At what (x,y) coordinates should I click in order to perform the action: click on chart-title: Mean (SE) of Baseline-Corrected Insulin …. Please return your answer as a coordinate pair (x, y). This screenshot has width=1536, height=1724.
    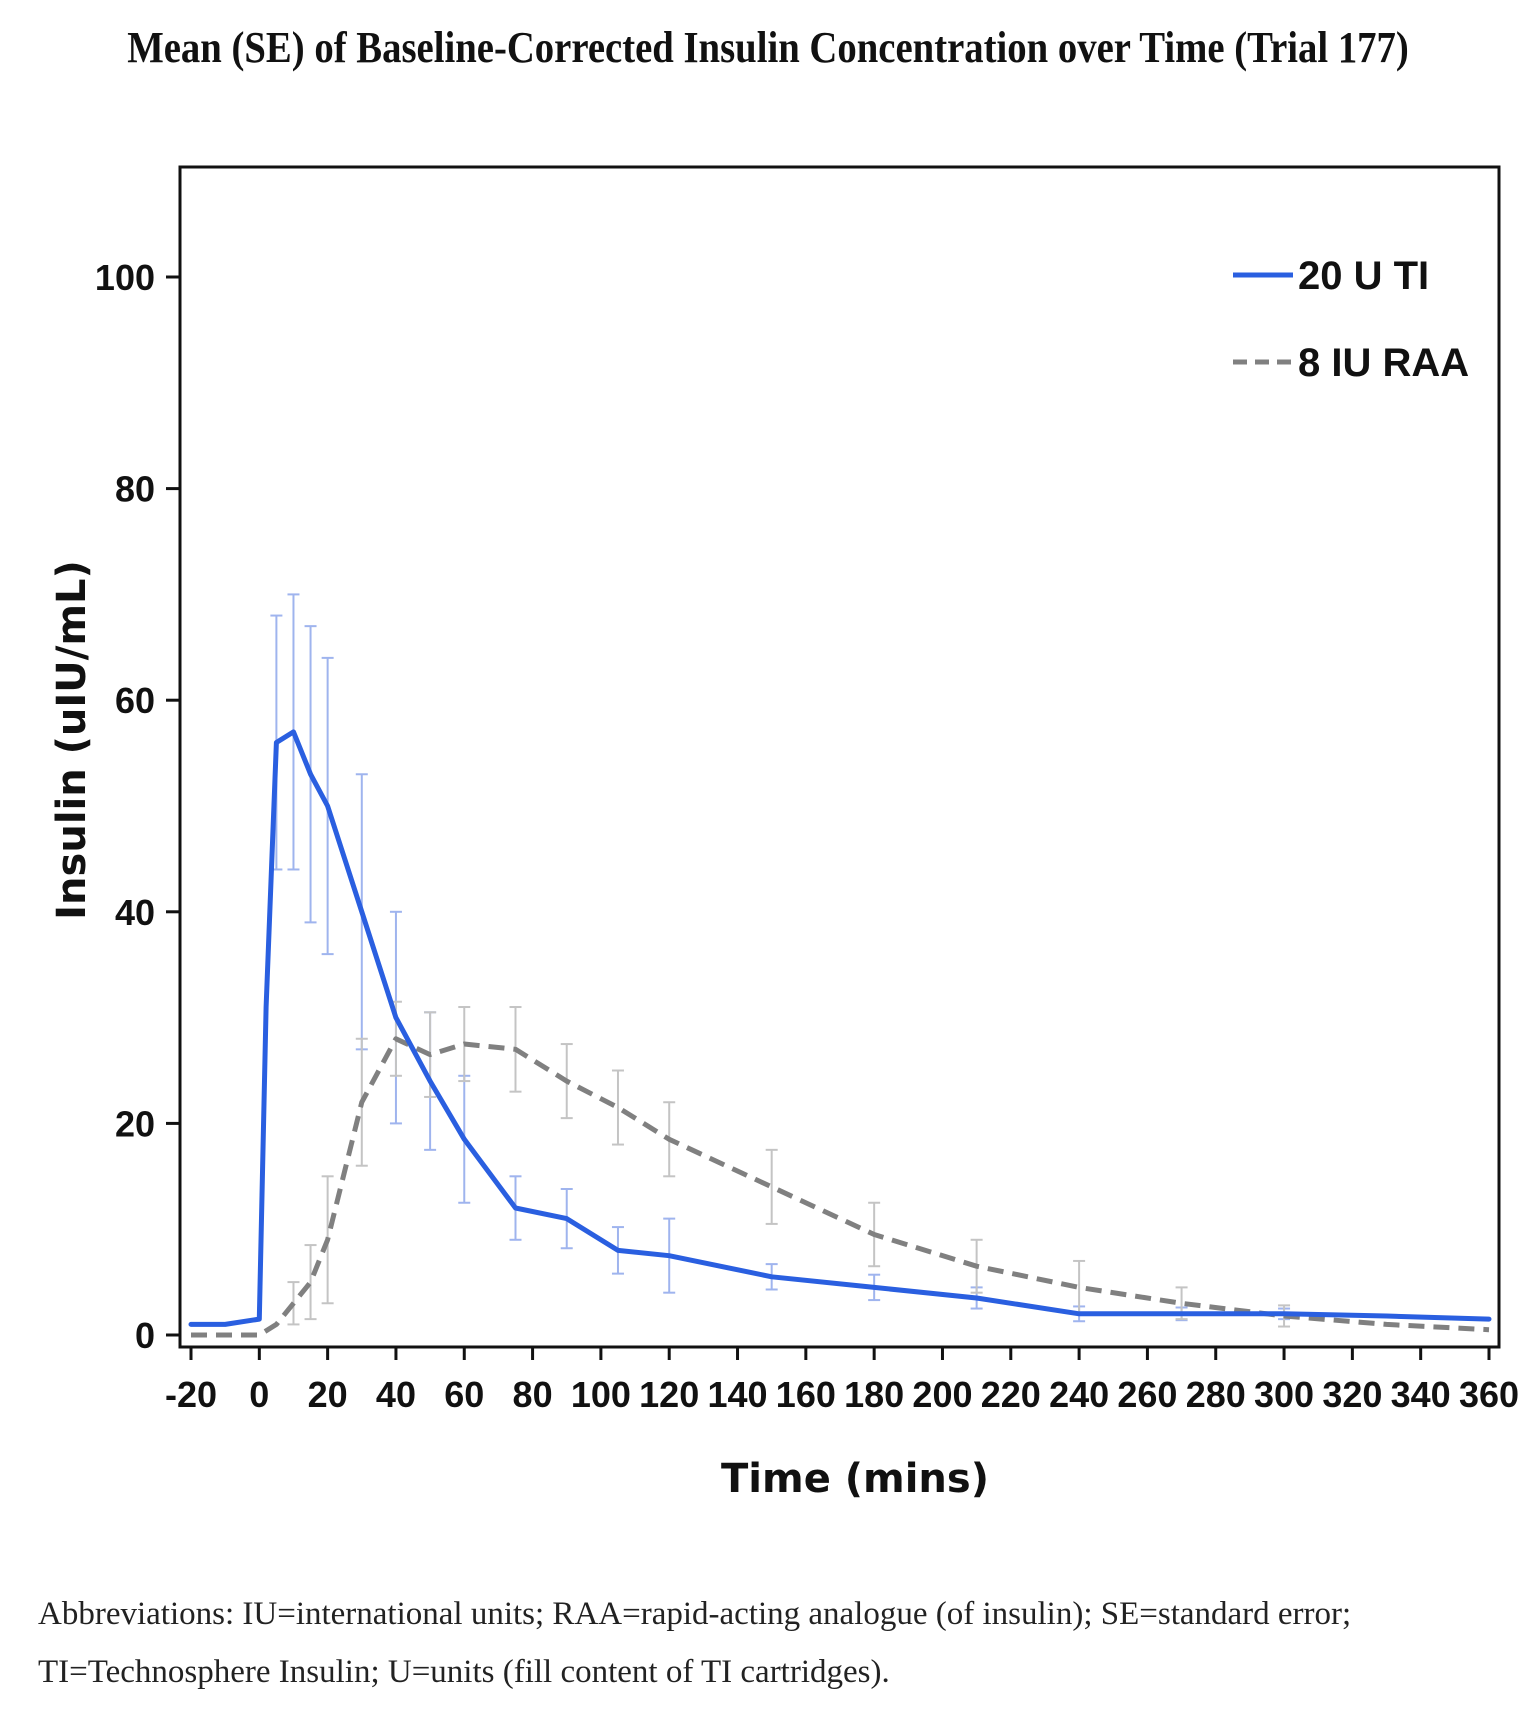
    Looking at the image, I should click on (768, 47).